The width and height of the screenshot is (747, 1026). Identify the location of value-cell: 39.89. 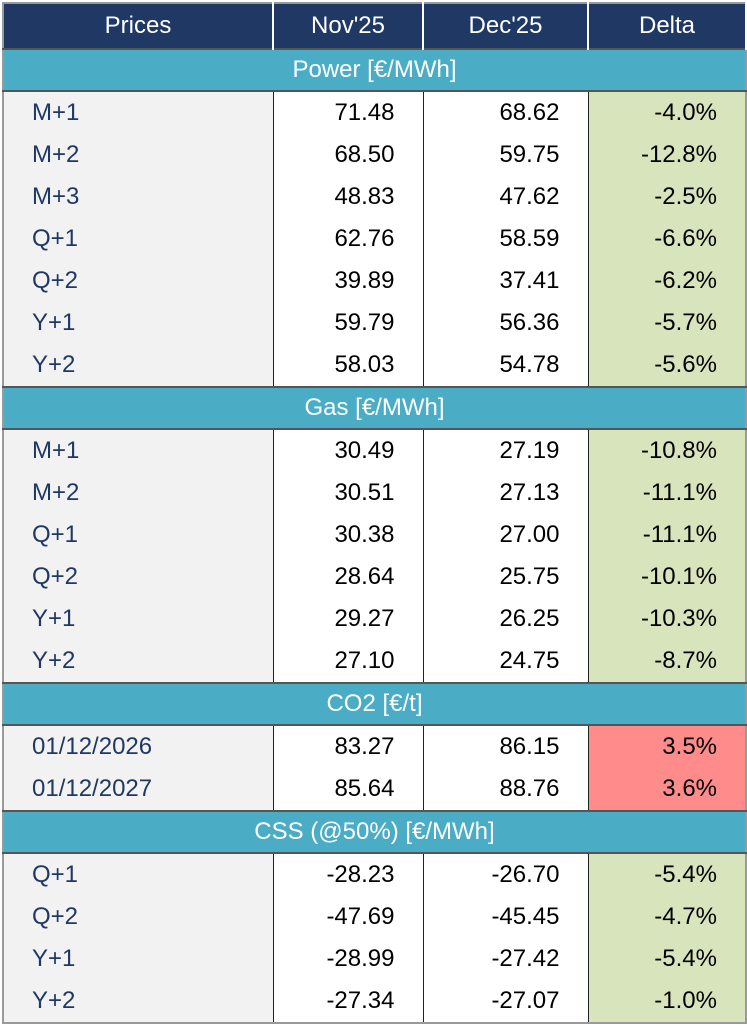
(347, 281).